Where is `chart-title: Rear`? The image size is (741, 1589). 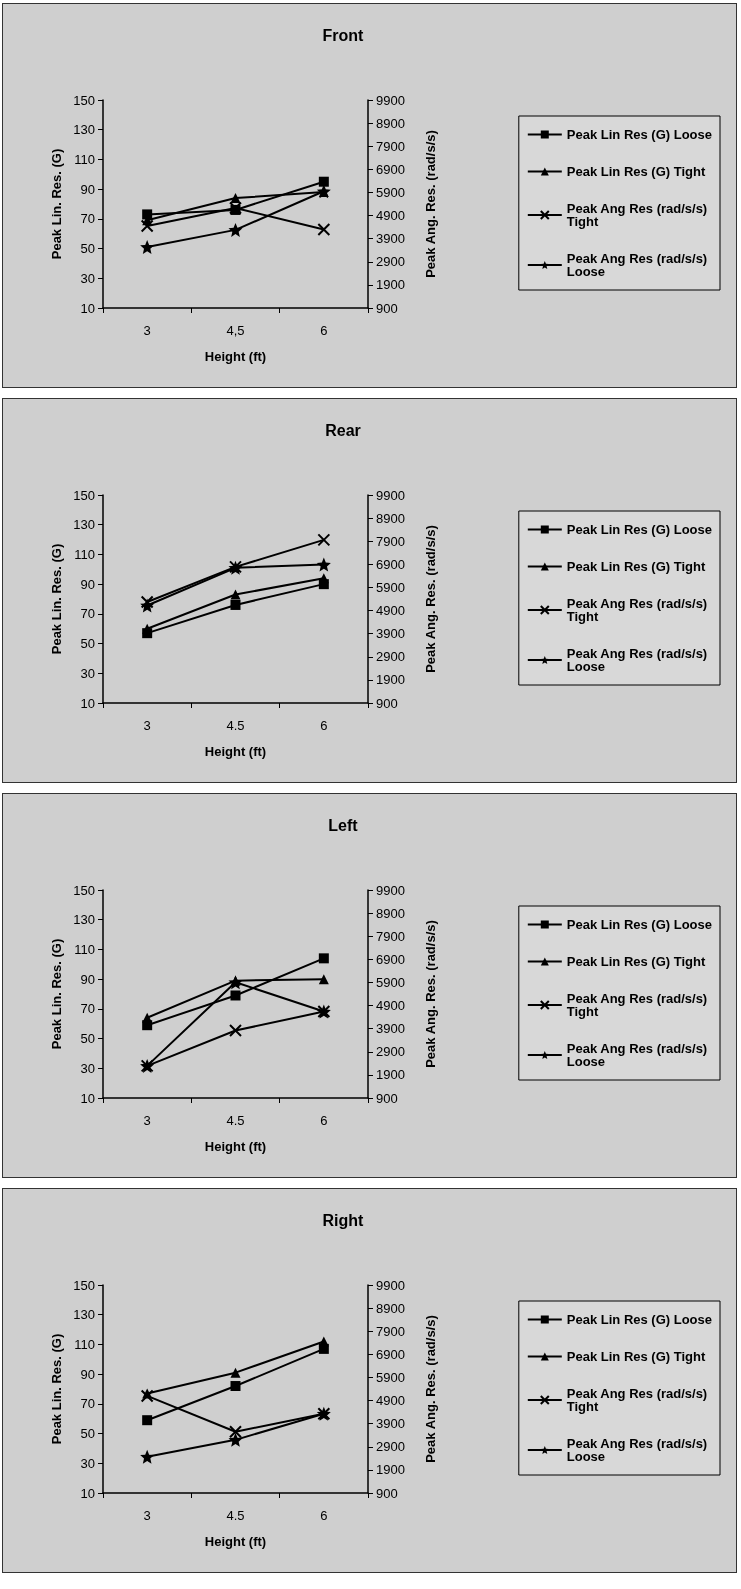 chart-title: Rear is located at coordinates (343, 430).